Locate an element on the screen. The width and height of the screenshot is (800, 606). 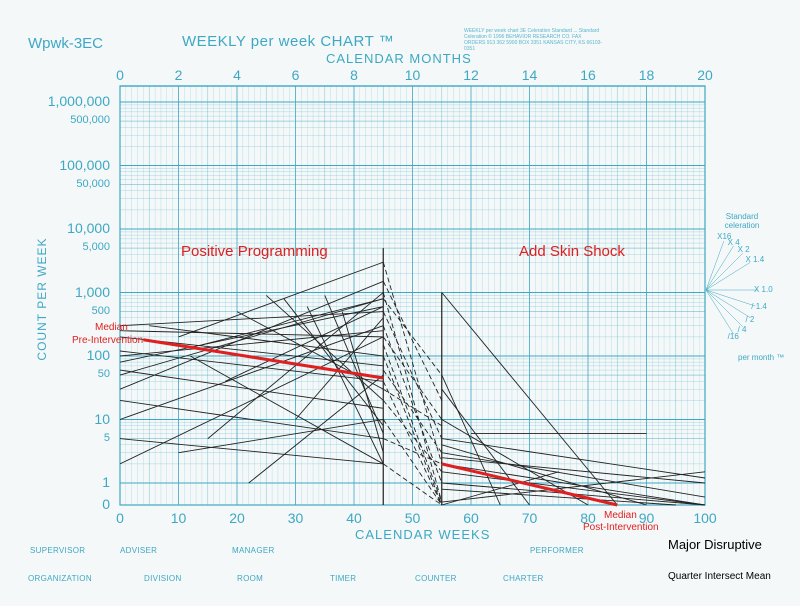
celeration-label: X 2 is located at coordinates (743, 250).